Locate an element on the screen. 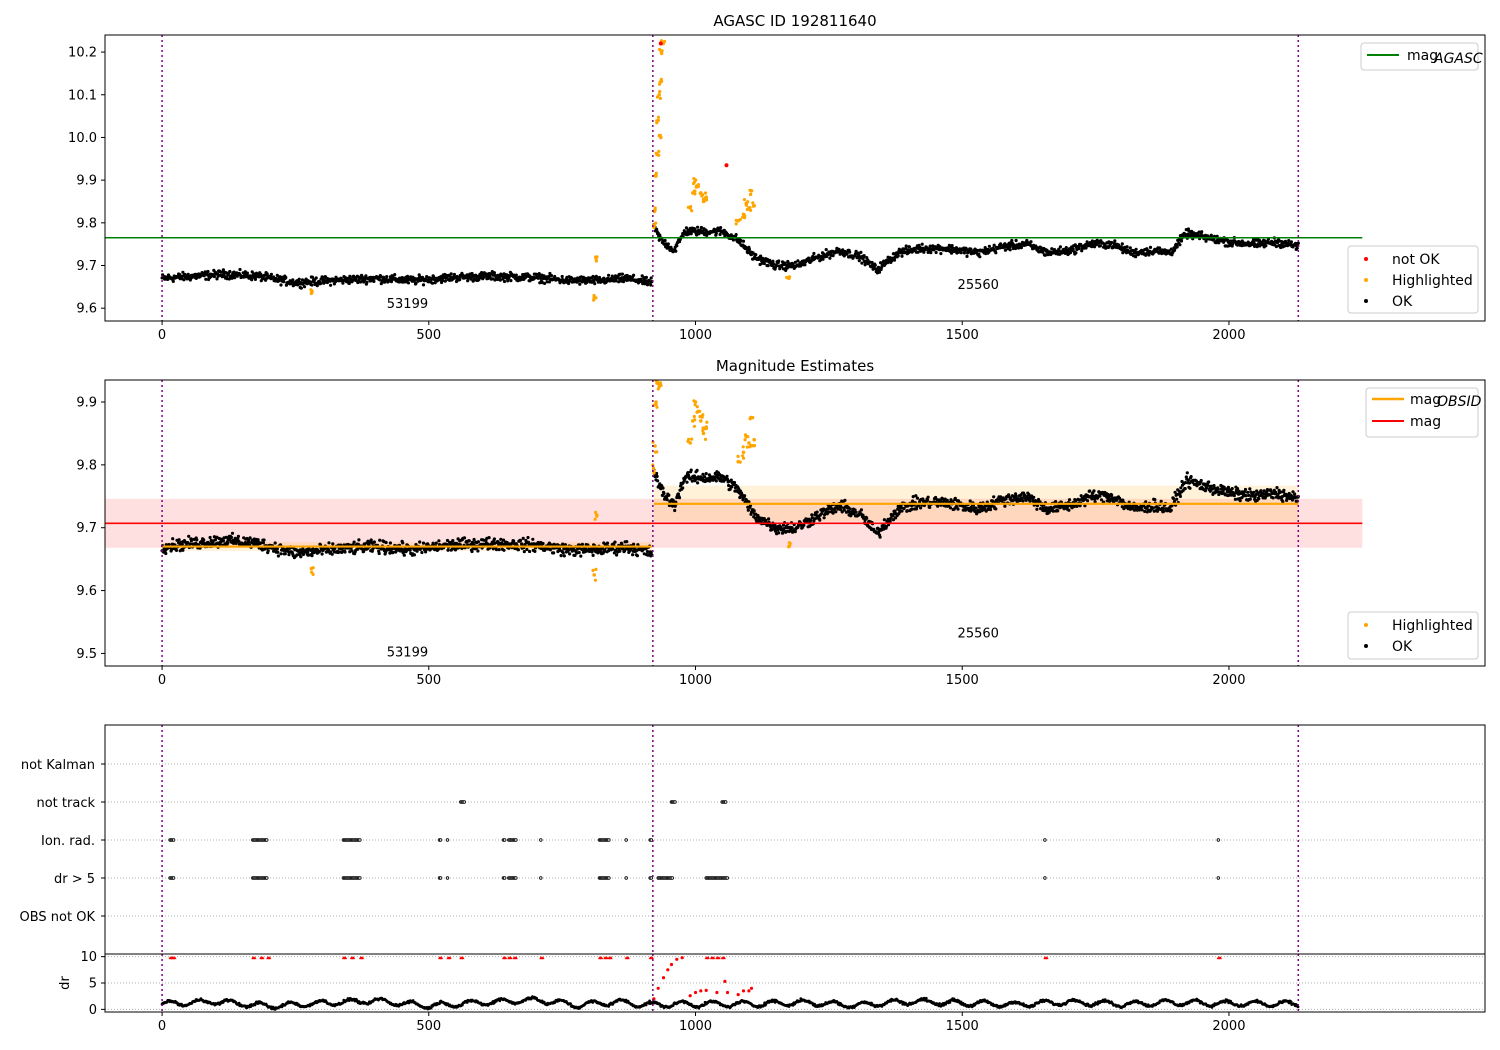 The image size is (1500, 1050). obsid-label: 25560 is located at coordinates (978, 285).